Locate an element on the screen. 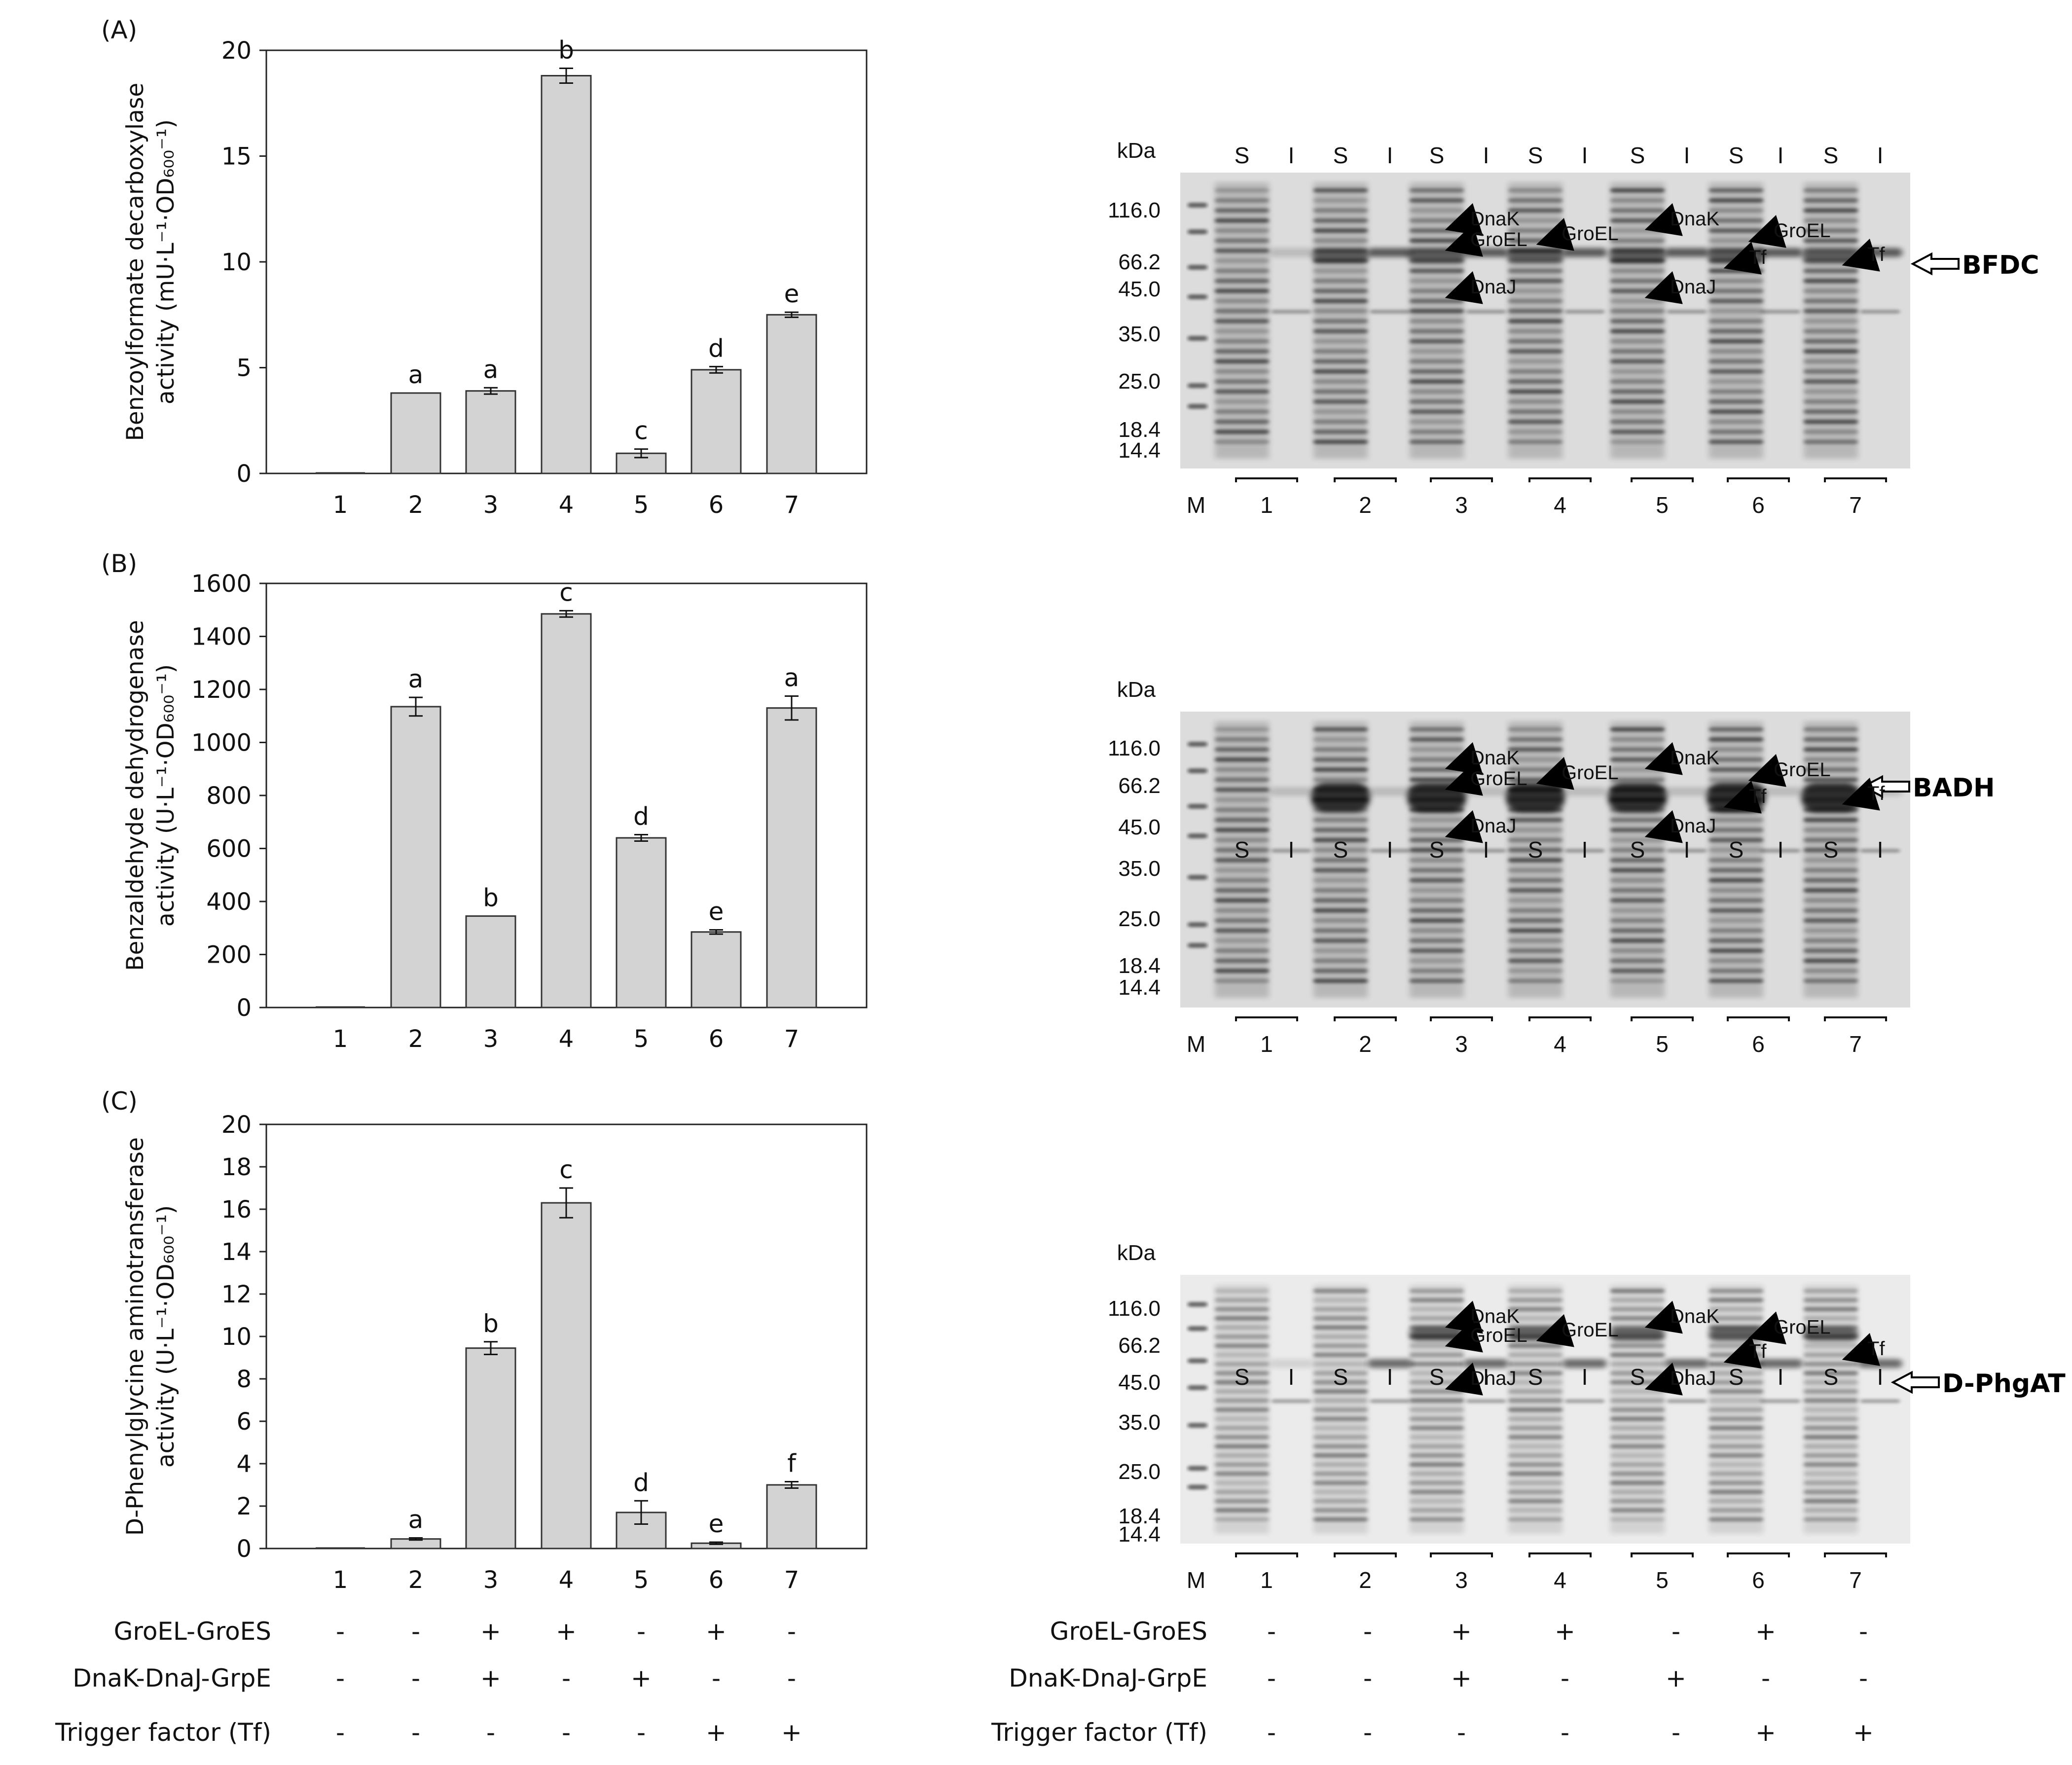  x-tick-label: 1 is located at coordinates (340, 1580).